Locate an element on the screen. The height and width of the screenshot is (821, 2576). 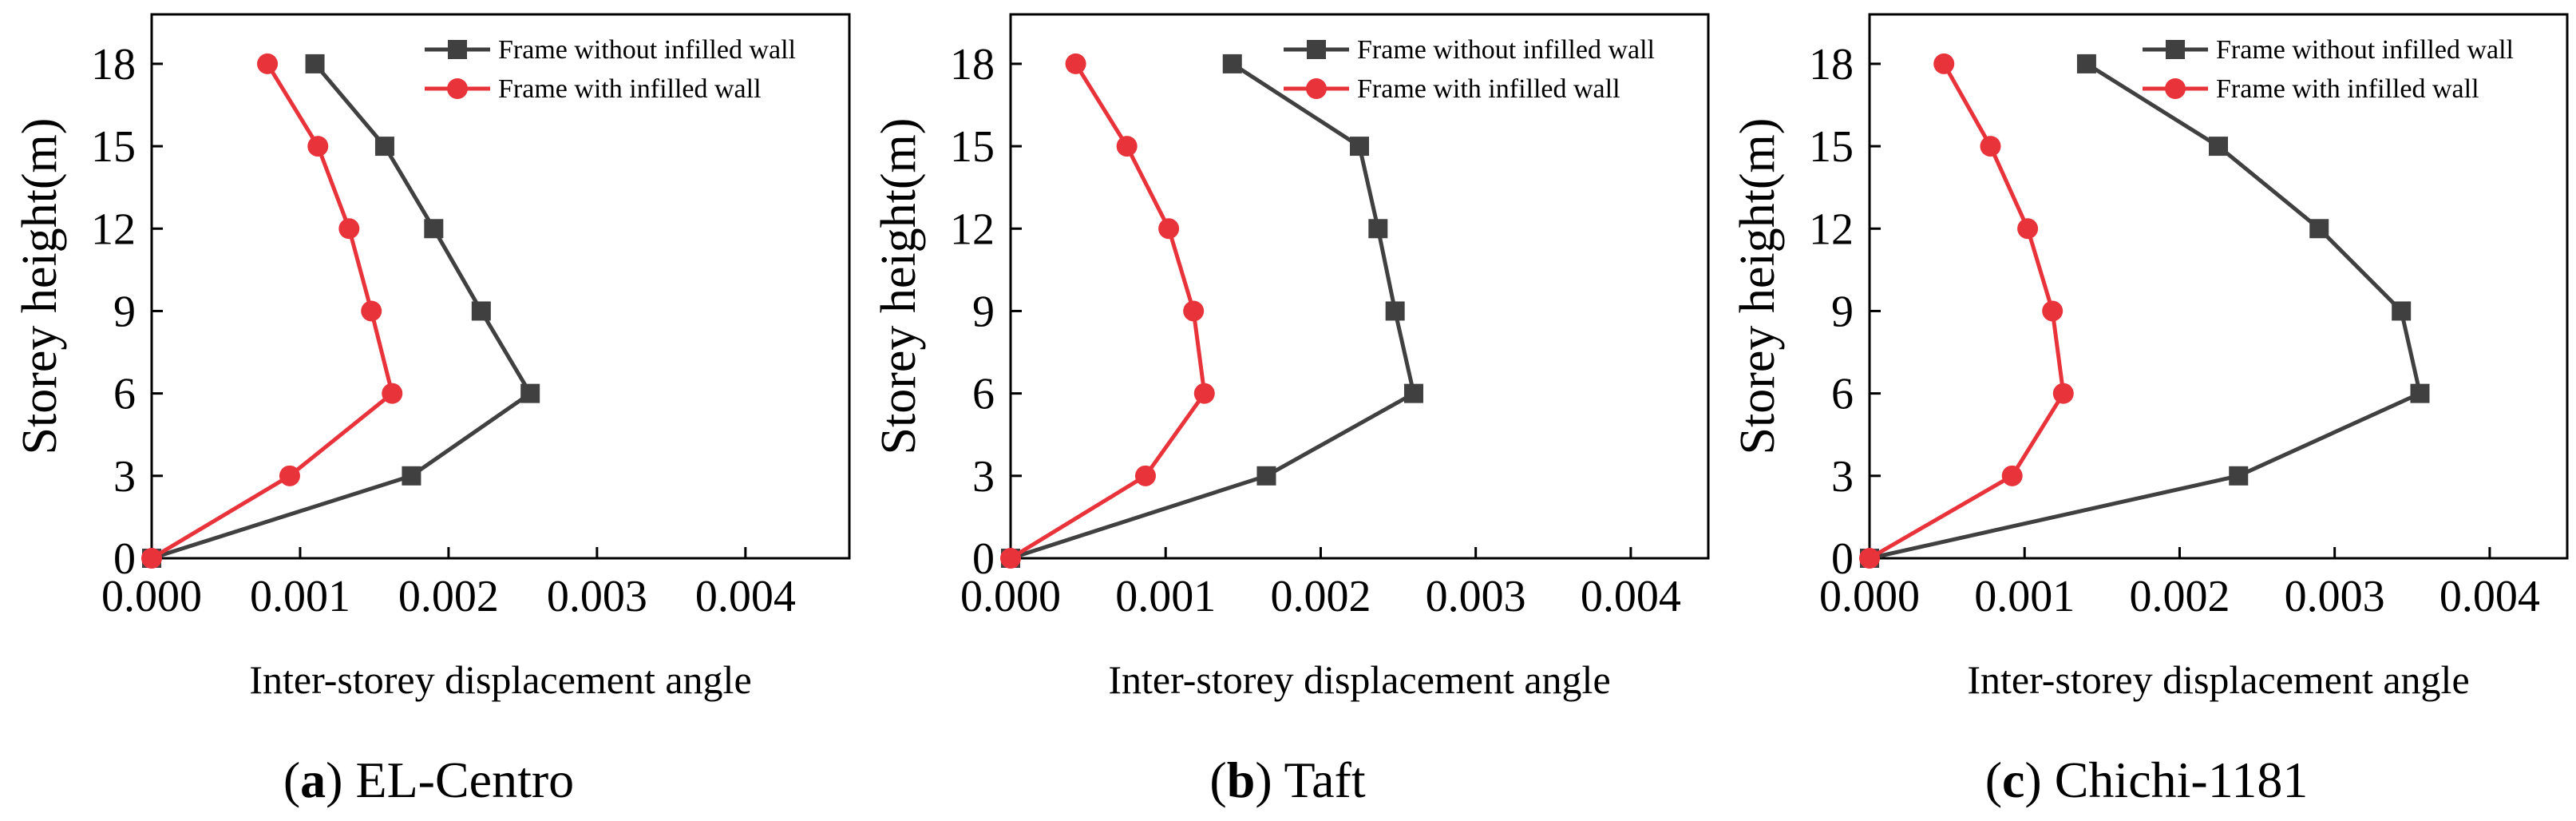
panel-caption-c: (c) Chichi-1181 is located at coordinates (2147, 780).